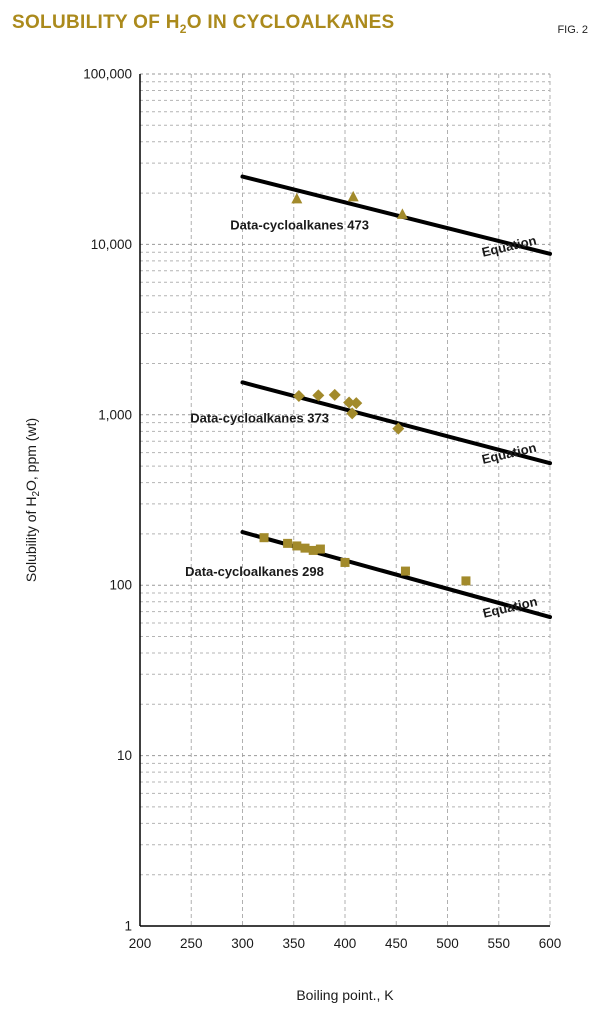  I want to click on figure-number: FIG. 2, so click(572, 30).